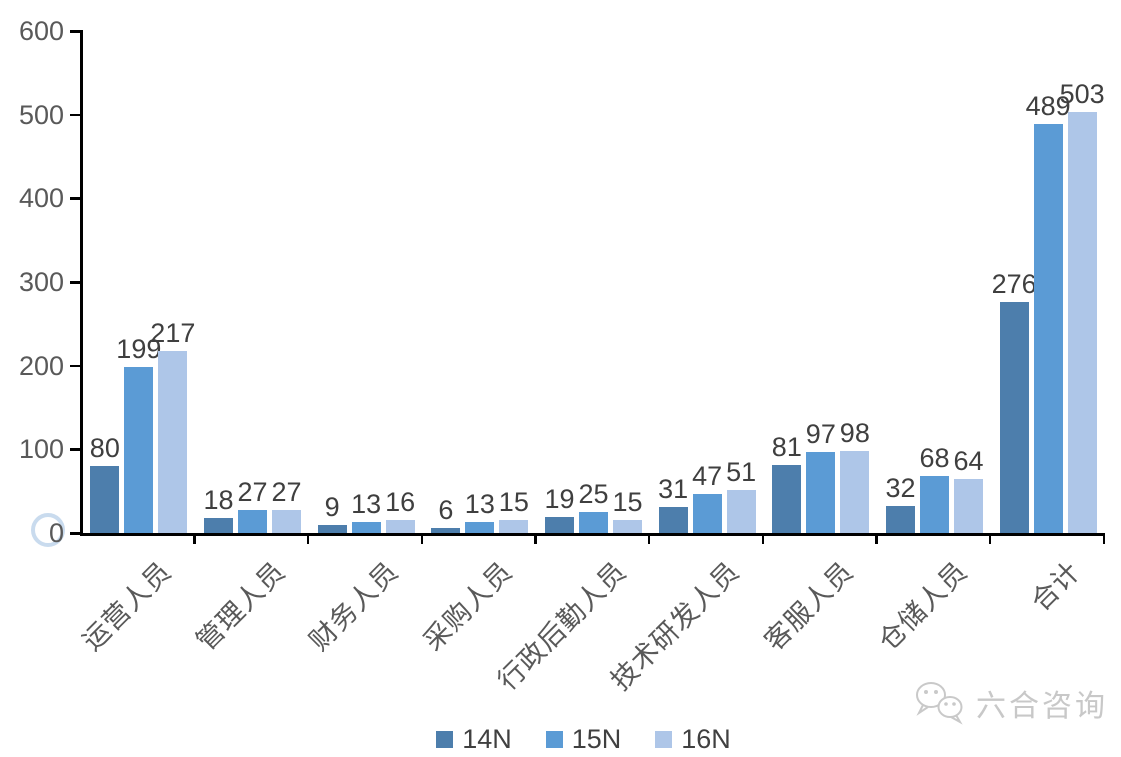 This screenshot has width=1121, height=757. What do you see at coordinates (104, 448) in the screenshot?
I see `data-label: 80` at bounding box center [104, 448].